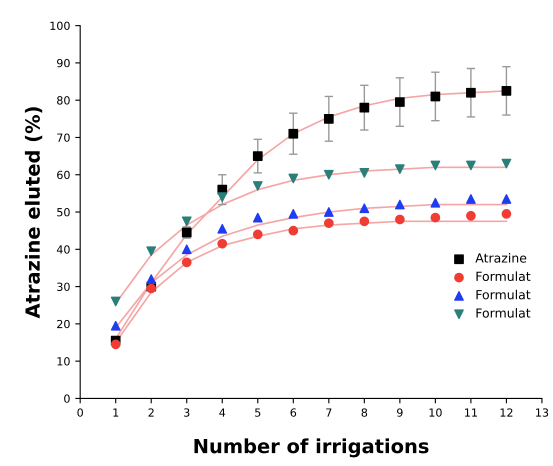 The image size is (553, 466). What do you see at coordinates (257, 412) in the screenshot?
I see `x-tick-label: 5` at bounding box center [257, 412].